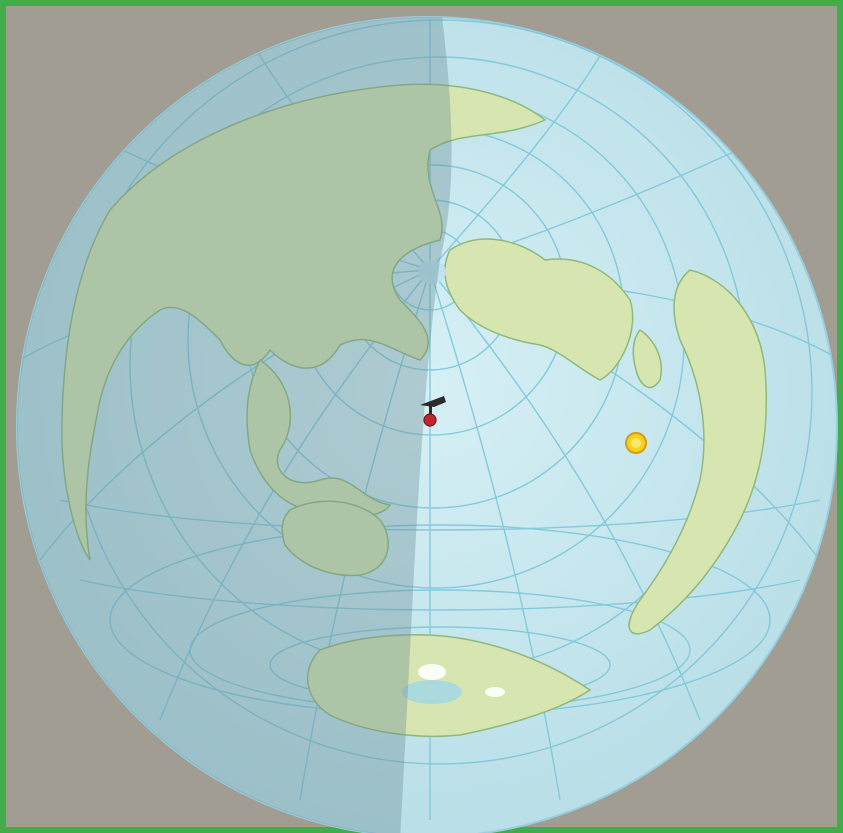 The width and height of the screenshot is (843, 833). What do you see at coordinates (430, 420) in the screenshot?
I see `observer-location-marker` at bounding box center [430, 420].